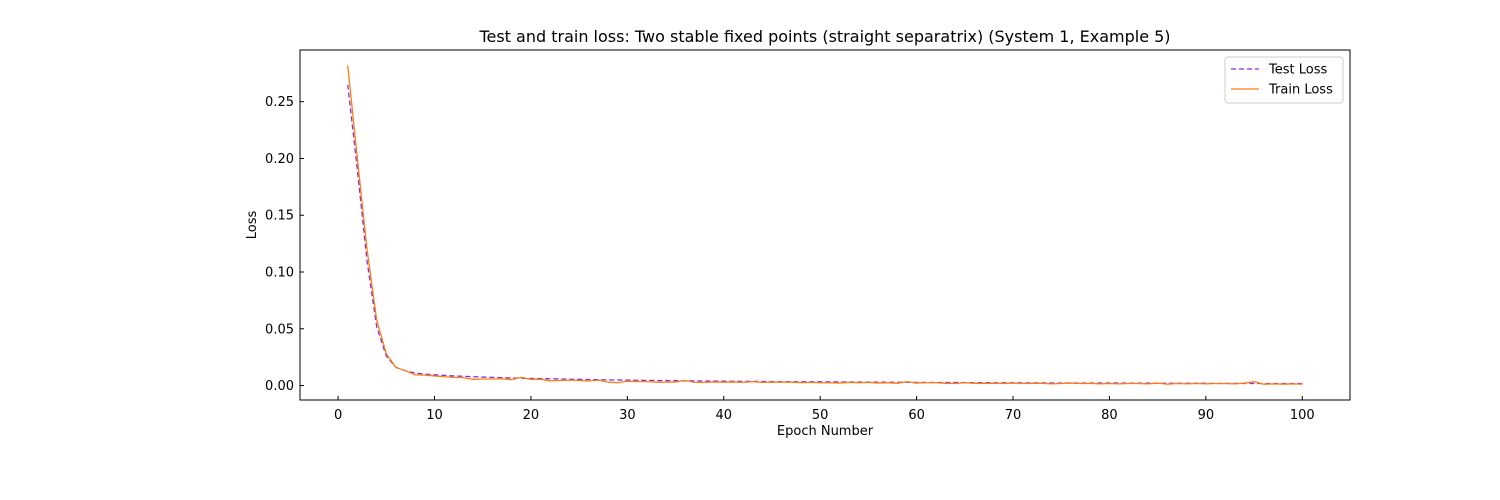 This screenshot has height=500, width=1500. Describe the element at coordinates (252, 225) in the screenshot. I see `y-axis-label: Loss` at that location.